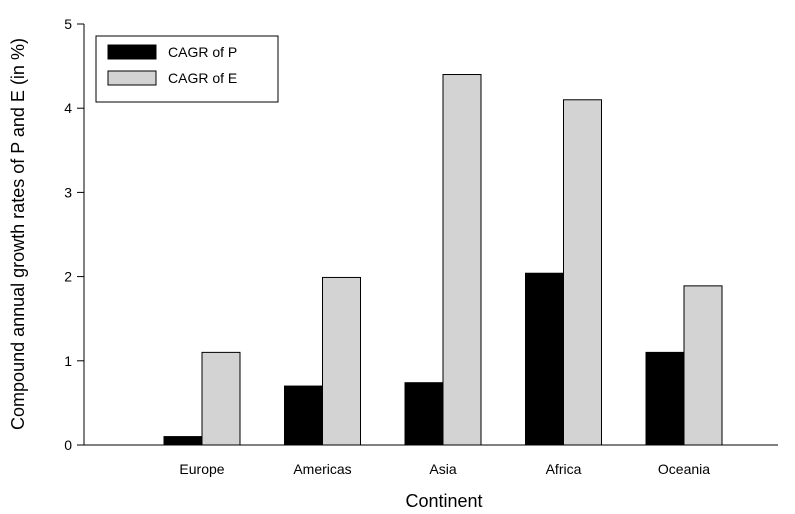 Image resolution: width=795 pixels, height=514 pixels. I want to click on legend: CAGR of P CAGR of E, so click(187, 69).